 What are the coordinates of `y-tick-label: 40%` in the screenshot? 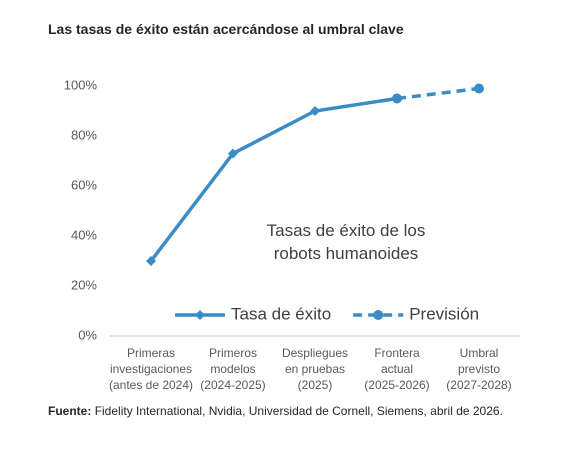 It's located at (84, 234).